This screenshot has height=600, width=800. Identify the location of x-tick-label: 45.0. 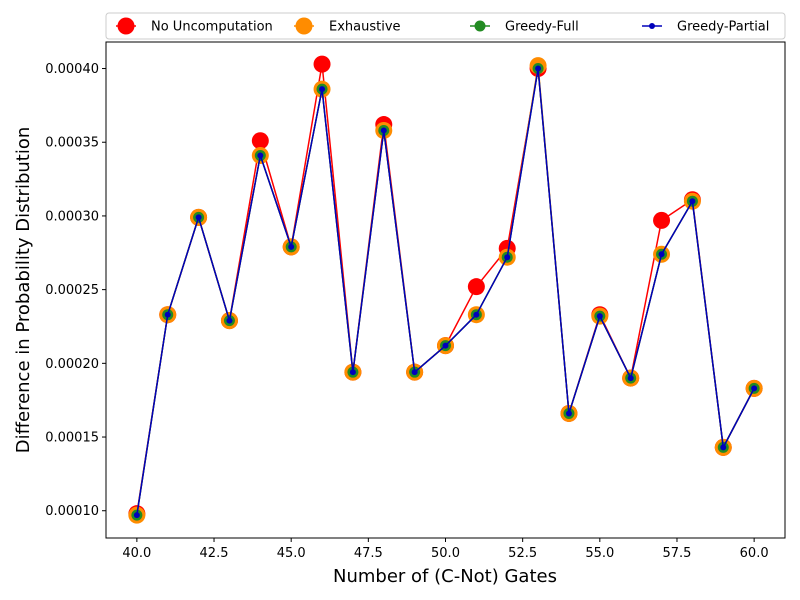
(291, 553).